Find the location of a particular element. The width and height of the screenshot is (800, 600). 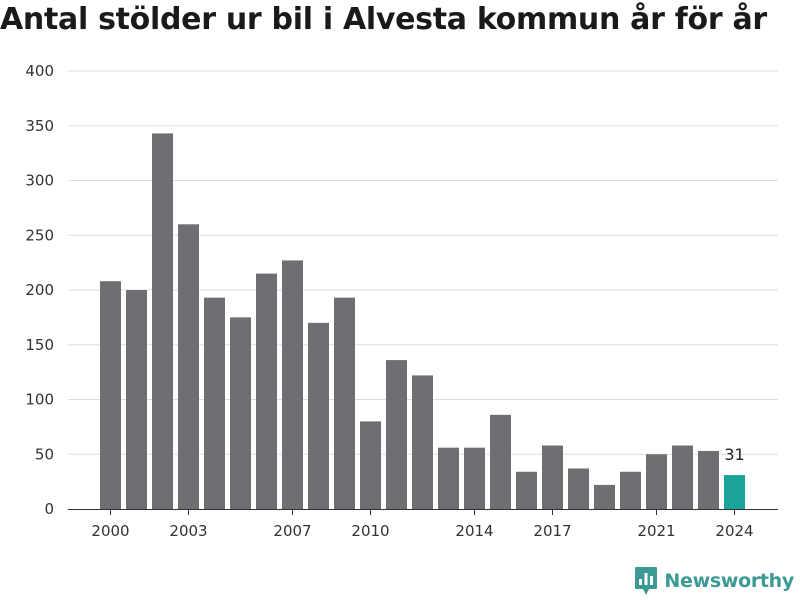

y-tick-label: 0 is located at coordinates (49, 509).